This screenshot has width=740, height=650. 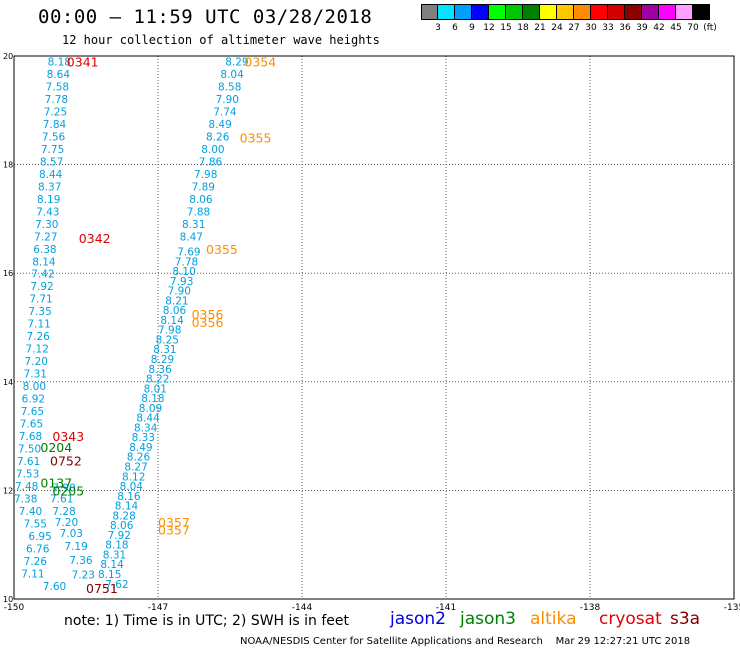 What do you see at coordinates (63, 512) in the screenshot?
I see `swh-value: 7.28` at bounding box center [63, 512].